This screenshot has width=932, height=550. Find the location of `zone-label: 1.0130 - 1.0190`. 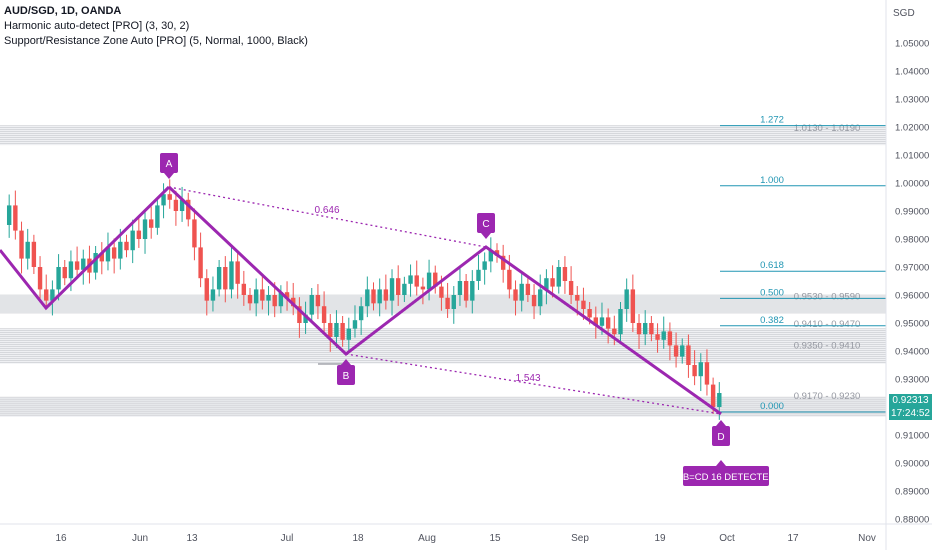

zone-label: 1.0130 - 1.0190 is located at coordinates (827, 128).